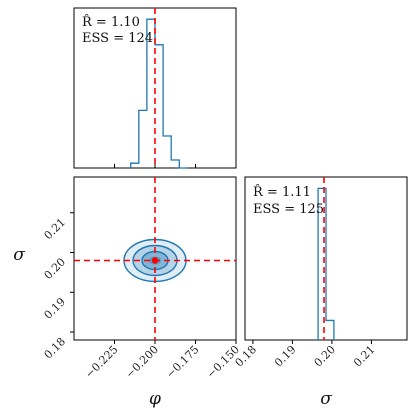  I want to click on joint-y-tick-label: 0.20, so click(55, 268).